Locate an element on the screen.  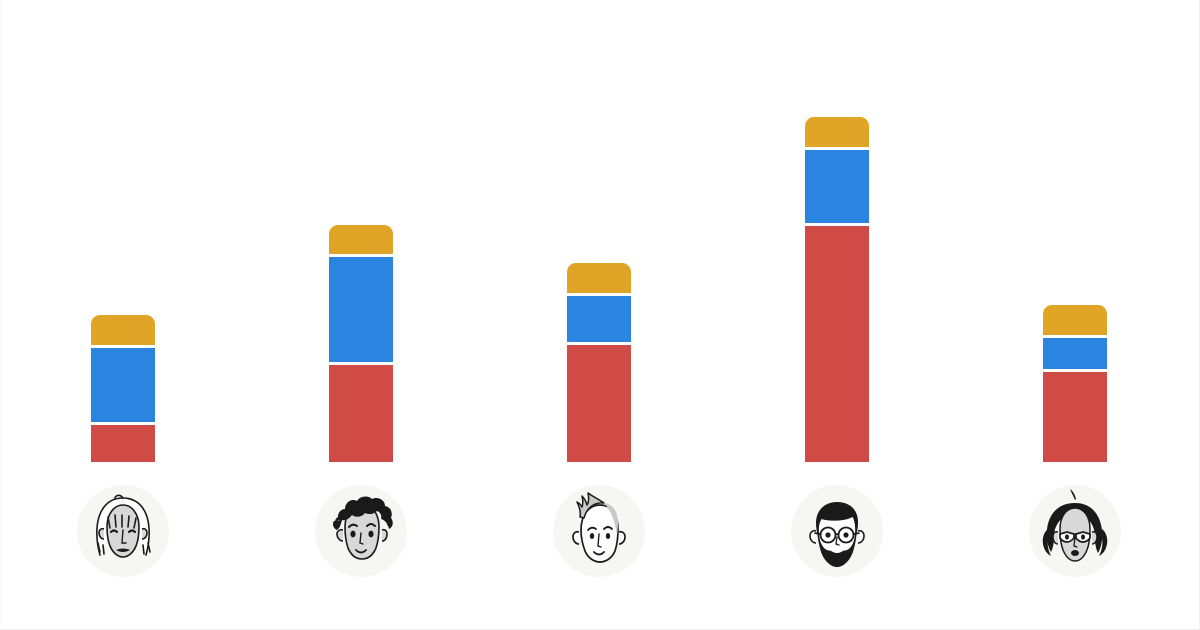
avatar-short-quiff-person is located at coordinates (599, 531).